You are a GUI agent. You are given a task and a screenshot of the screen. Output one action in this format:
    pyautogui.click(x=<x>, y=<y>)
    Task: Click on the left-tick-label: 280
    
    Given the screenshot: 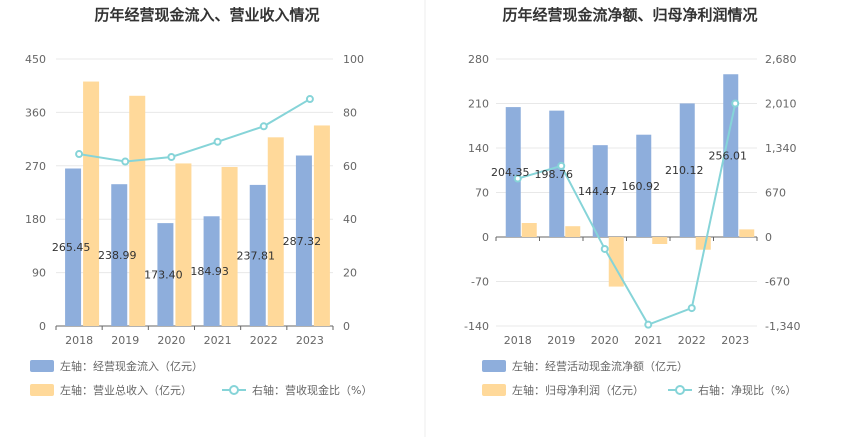 What is the action you would take?
    pyautogui.click(x=478, y=59)
    